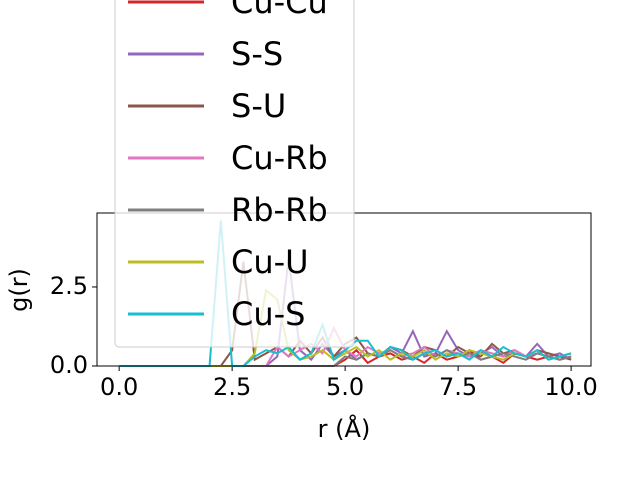 The width and height of the screenshot is (640, 480). I want to click on x-tick-label: 7.5, so click(458, 387).